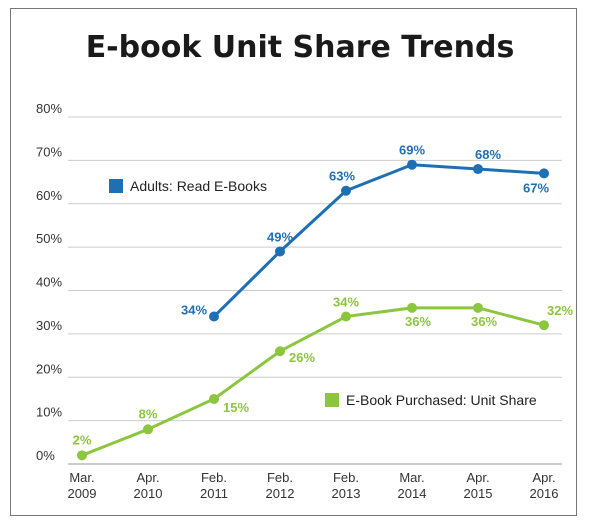  I want to click on legend-label: Adults: Read E-Books, so click(198, 186).